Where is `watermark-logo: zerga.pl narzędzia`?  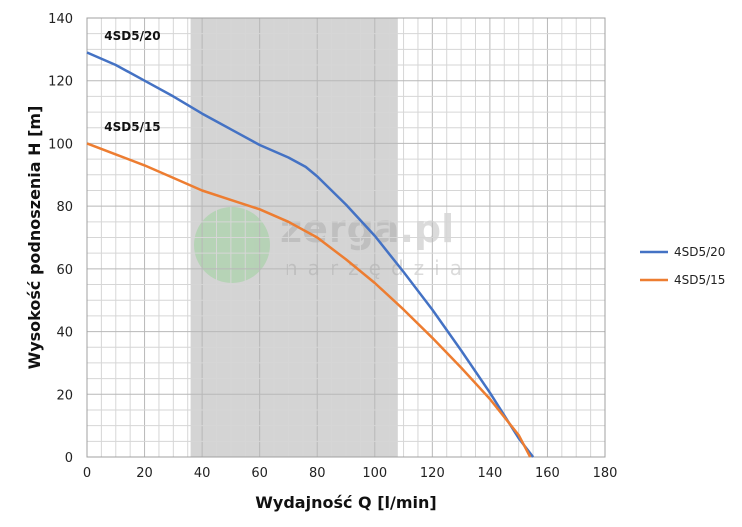 watermark-logo: zerga.pl narzędzia is located at coordinates (333, 245).